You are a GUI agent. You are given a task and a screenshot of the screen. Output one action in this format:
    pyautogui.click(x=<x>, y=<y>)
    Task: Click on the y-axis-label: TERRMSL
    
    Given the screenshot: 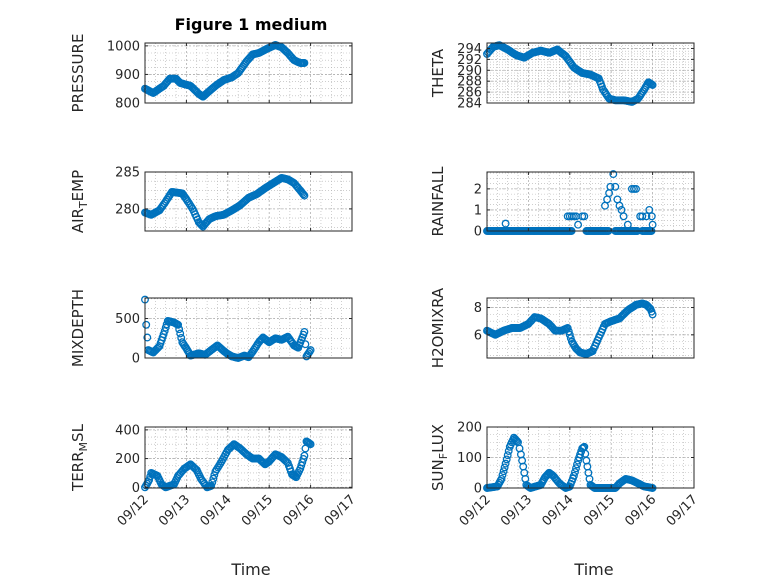 What is the action you would take?
    pyautogui.click(x=79, y=457)
    